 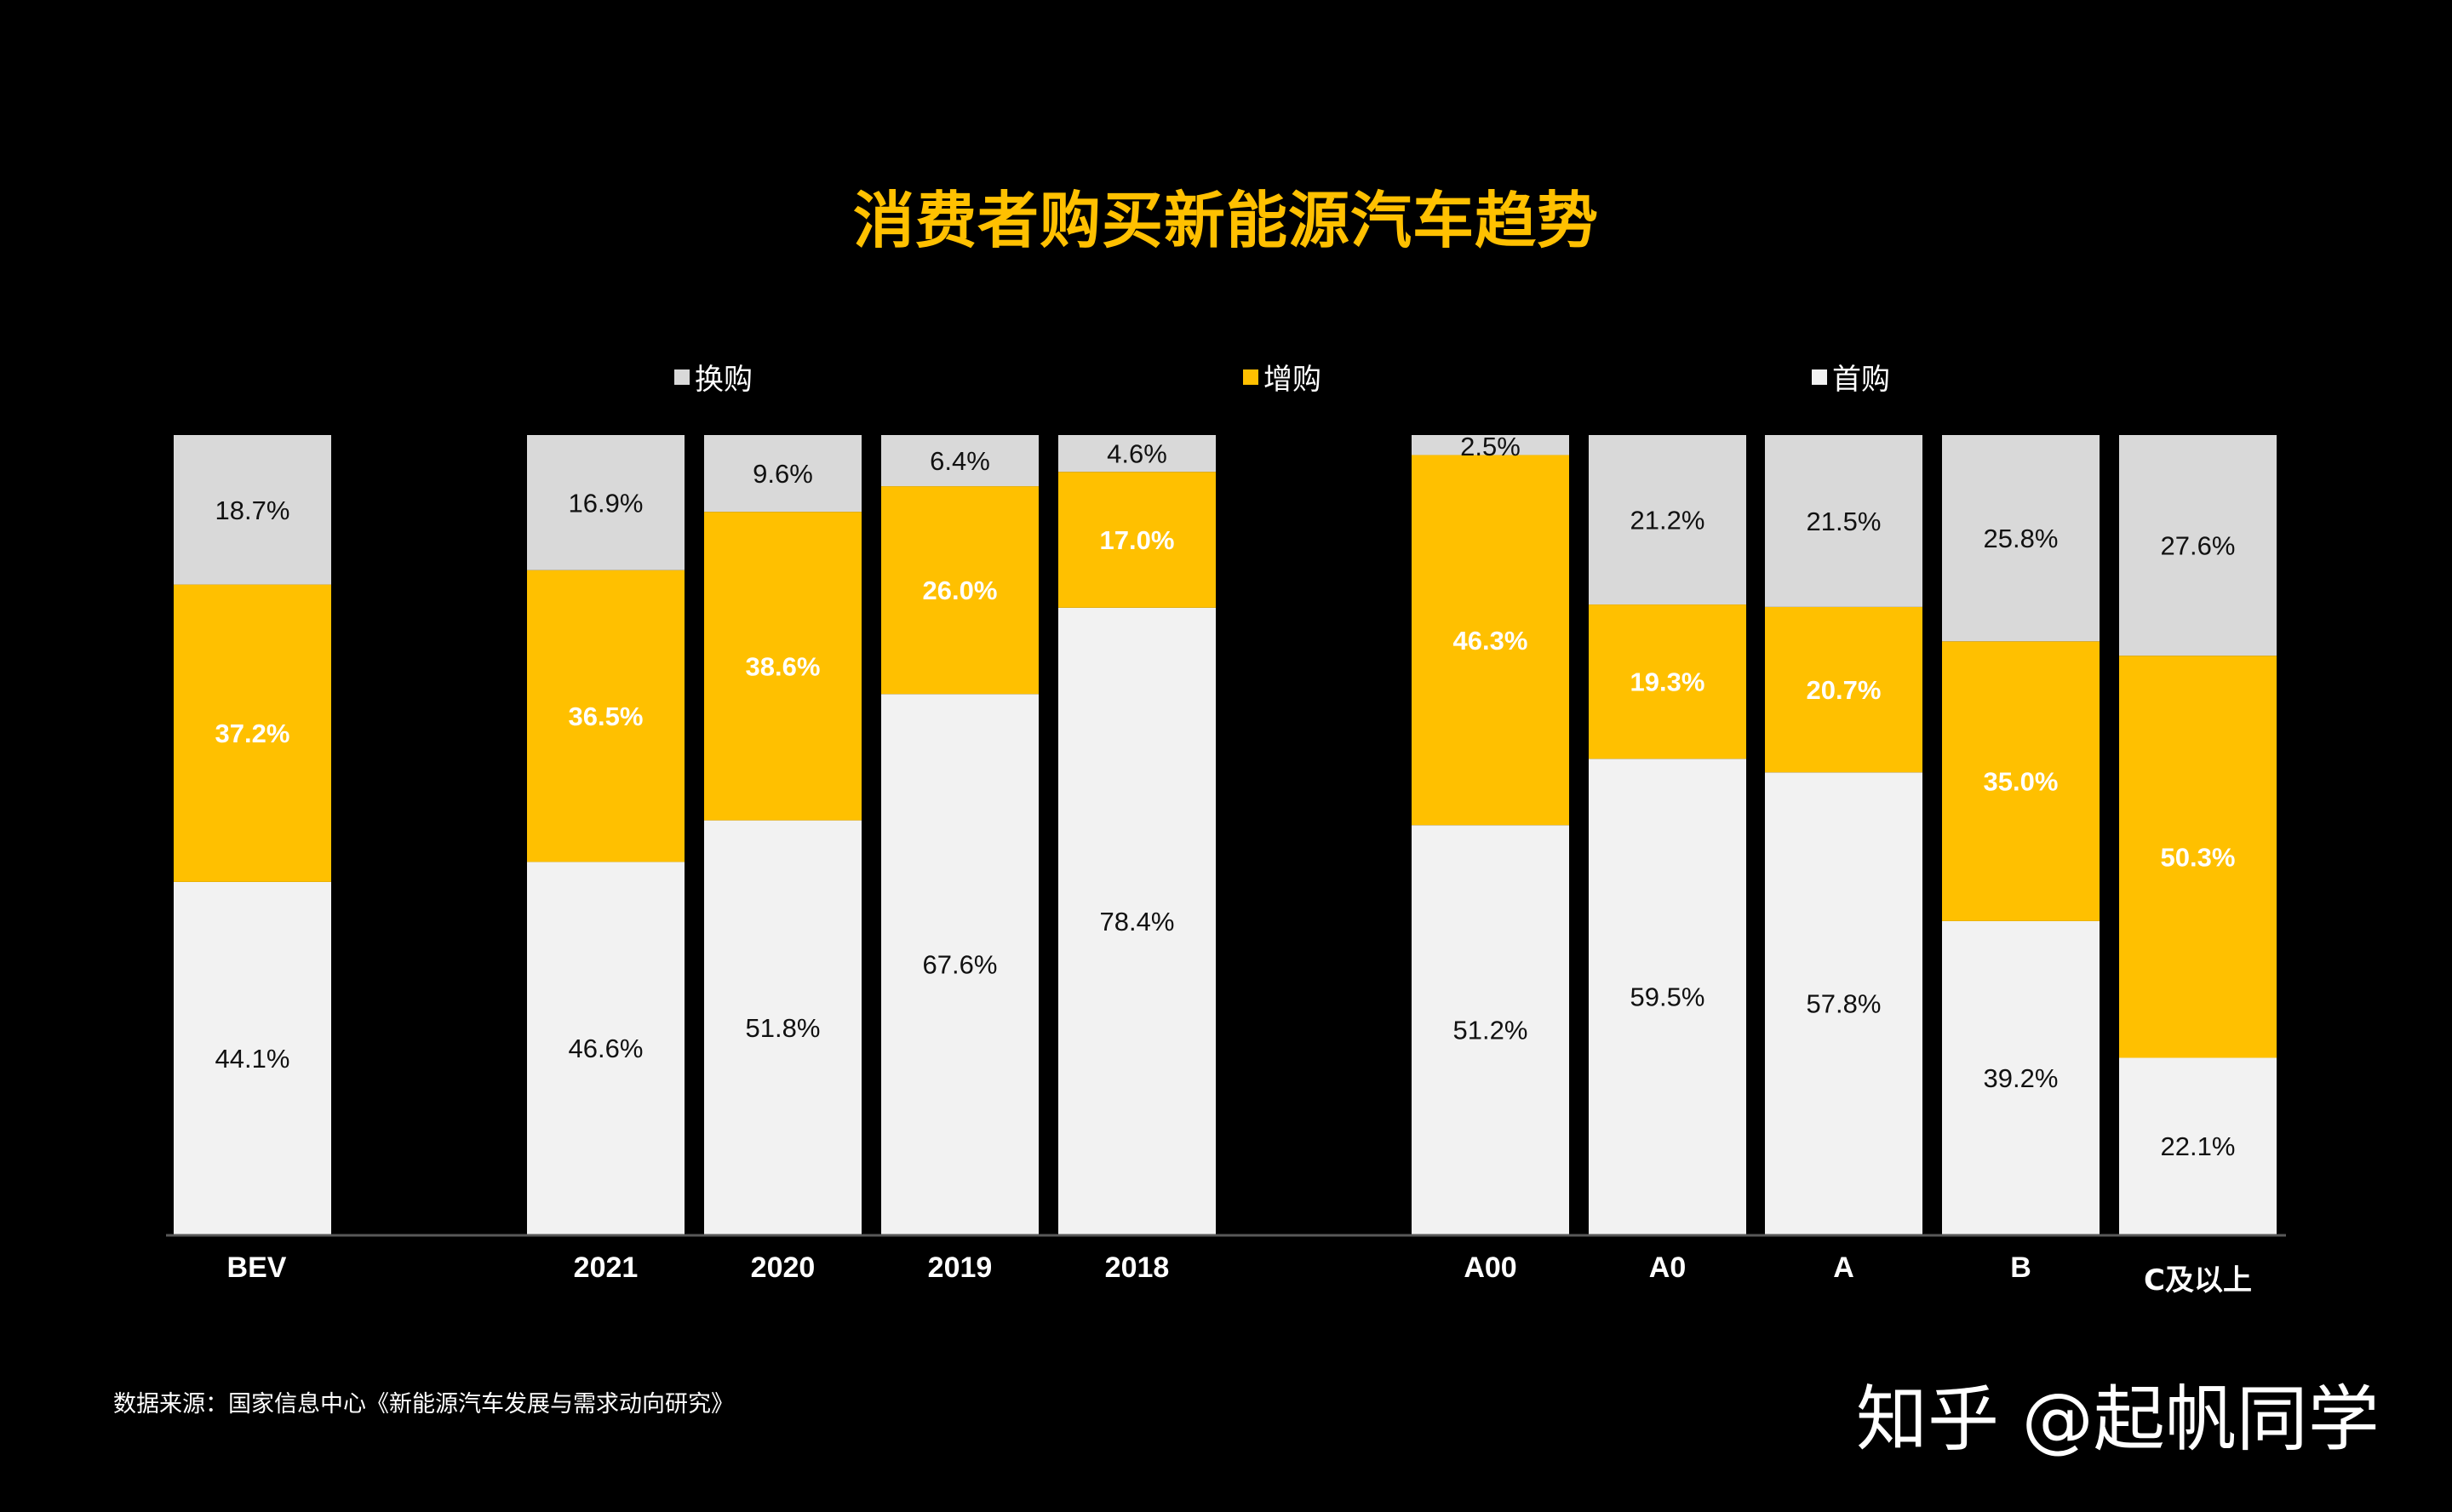 What do you see at coordinates (1667, 1267) in the screenshot?
I see `x-tick-label: A0` at bounding box center [1667, 1267].